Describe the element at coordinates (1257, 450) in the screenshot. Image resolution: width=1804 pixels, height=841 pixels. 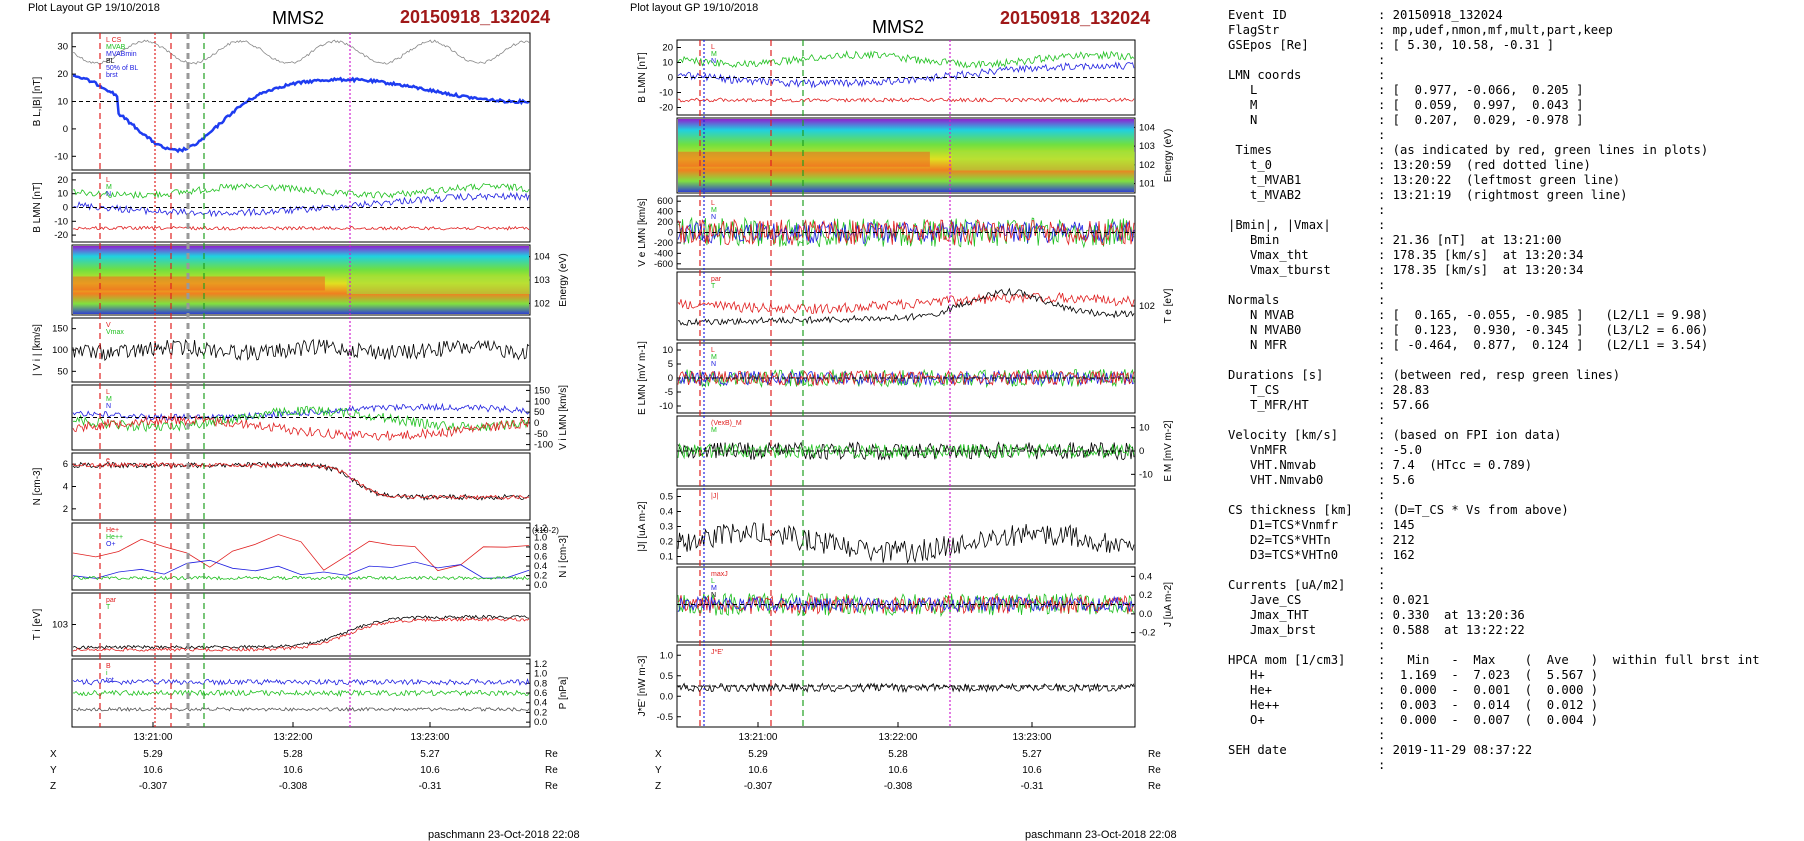
I see `info-key: VnMFR` at that location.